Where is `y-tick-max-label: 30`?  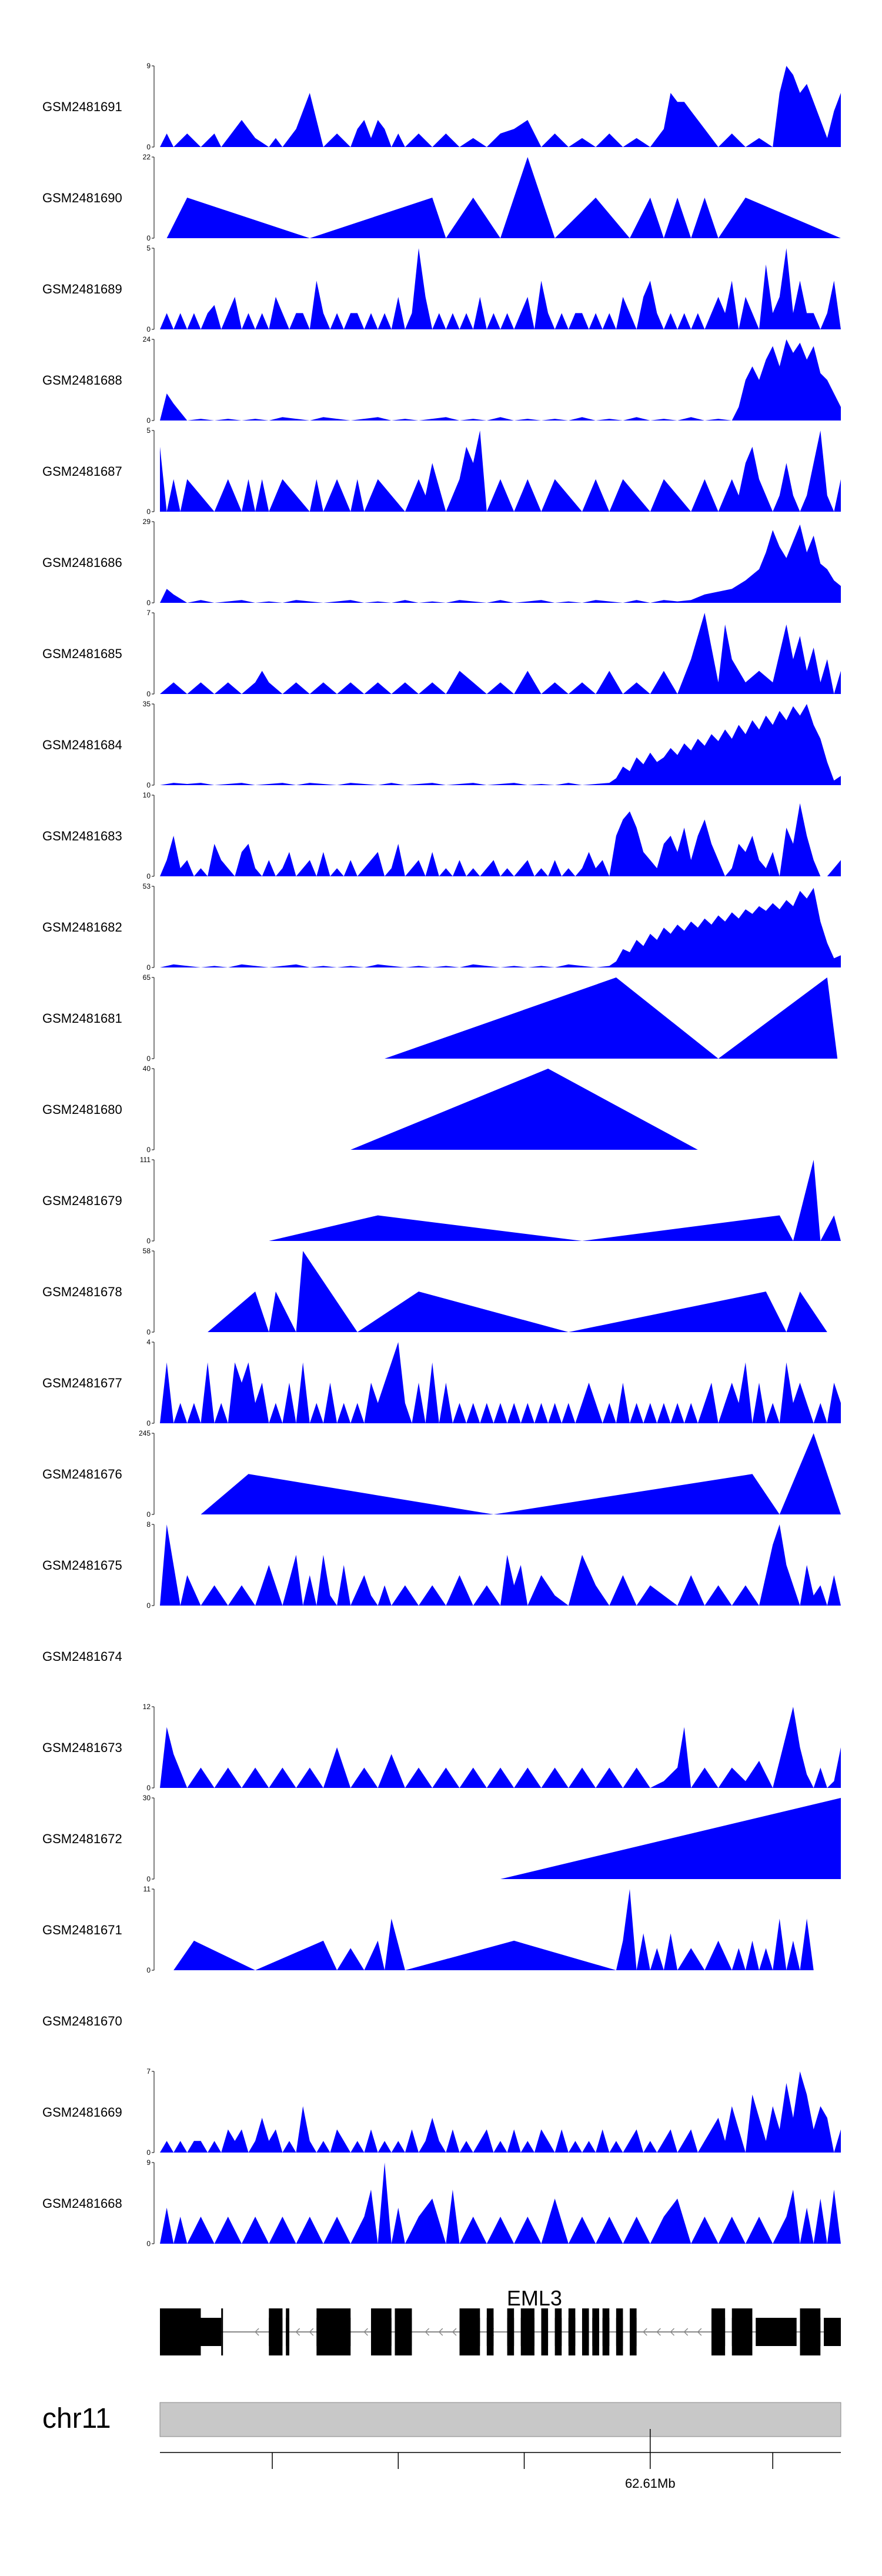
y-tick-max-label: 30 is located at coordinates (147, 1798).